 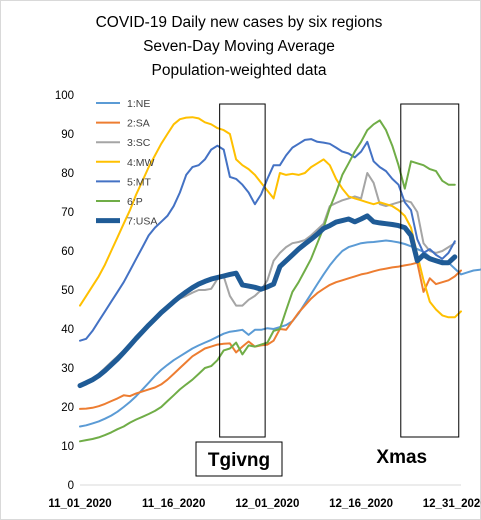 What do you see at coordinates (142, 222) in the screenshot?
I see `legend-label: 7:USA` at bounding box center [142, 222].